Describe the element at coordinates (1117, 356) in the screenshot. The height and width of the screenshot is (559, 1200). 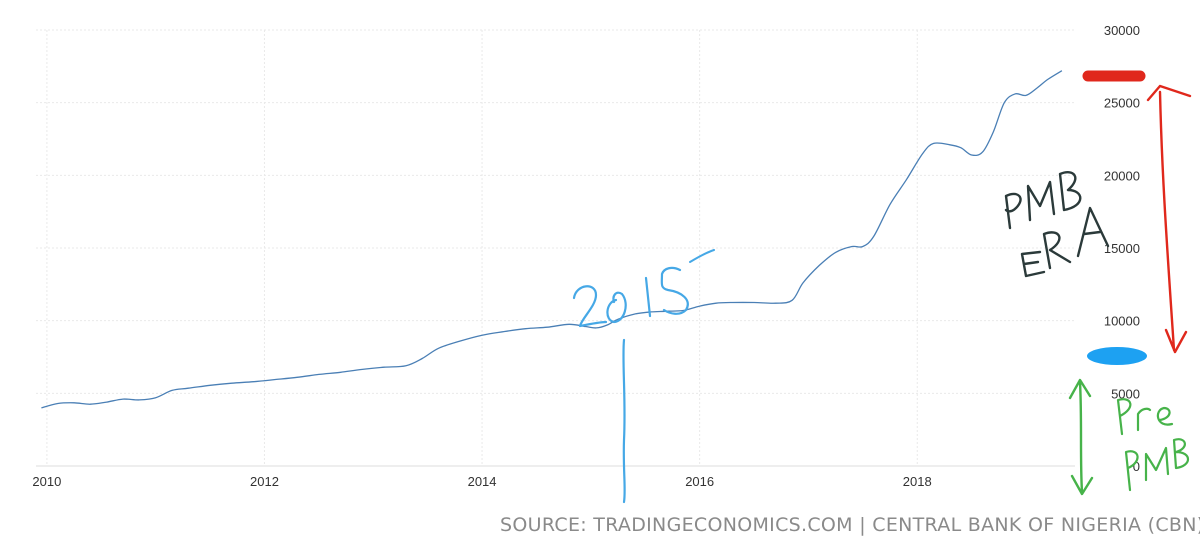
I see `blue-2015-level-marker` at that location.